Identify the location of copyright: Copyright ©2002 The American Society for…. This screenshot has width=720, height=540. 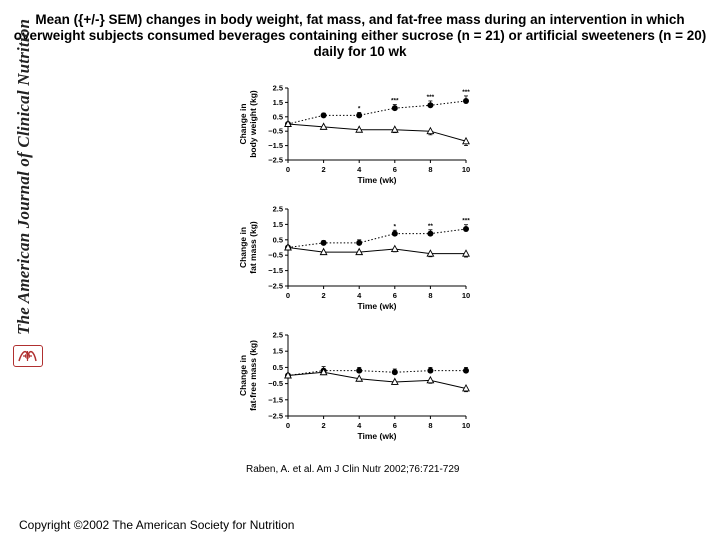
(157, 525).